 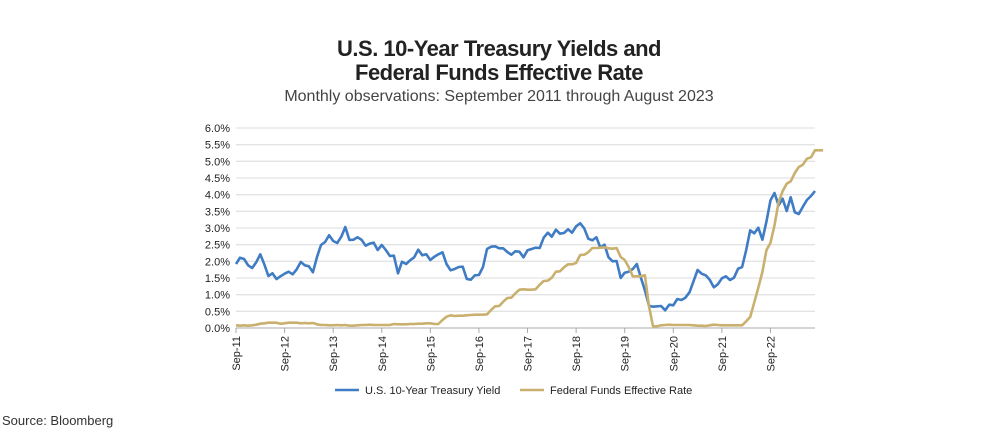 What do you see at coordinates (58, 420) in the screenshot?
I see `source-note: Source: Bloomberg` at bounding box center [58, 420].